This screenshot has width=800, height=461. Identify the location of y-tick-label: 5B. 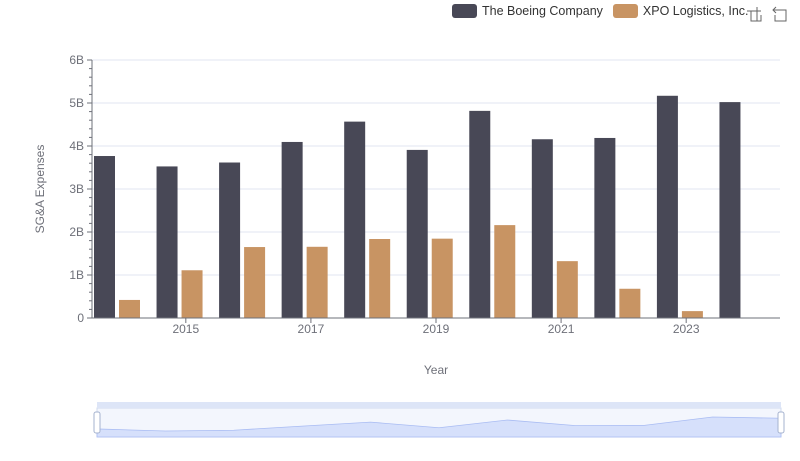
(76, 103).